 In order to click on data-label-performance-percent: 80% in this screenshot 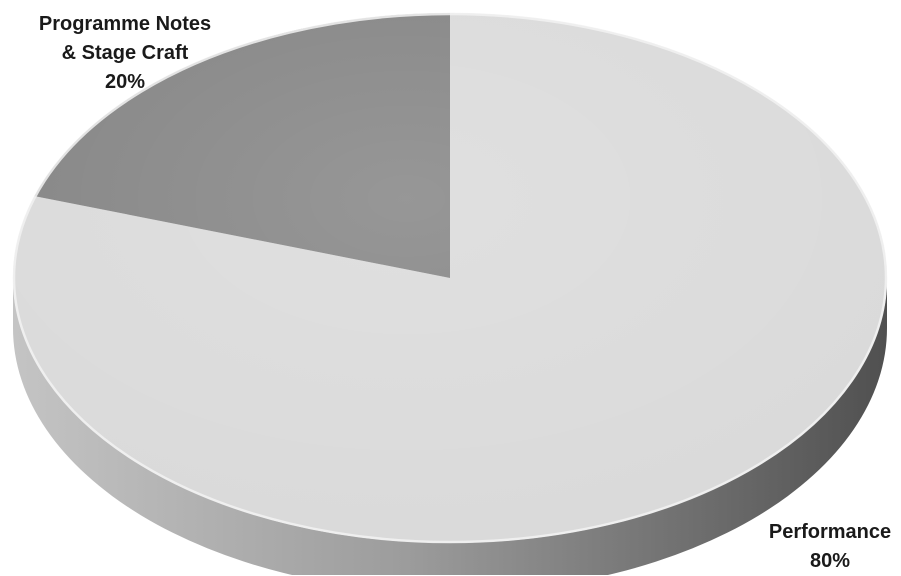, I will do `click(830, 561)`.